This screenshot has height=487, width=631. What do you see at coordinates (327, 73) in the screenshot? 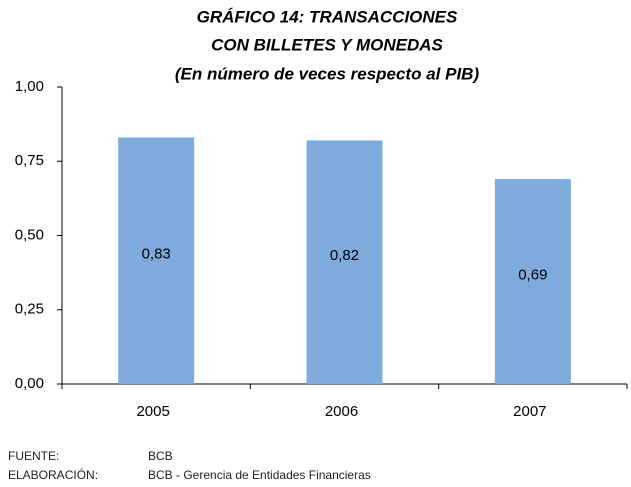
I see `chart-subtitle: (En número de veces respecto al PIB)` at bounding box center [327, 73].